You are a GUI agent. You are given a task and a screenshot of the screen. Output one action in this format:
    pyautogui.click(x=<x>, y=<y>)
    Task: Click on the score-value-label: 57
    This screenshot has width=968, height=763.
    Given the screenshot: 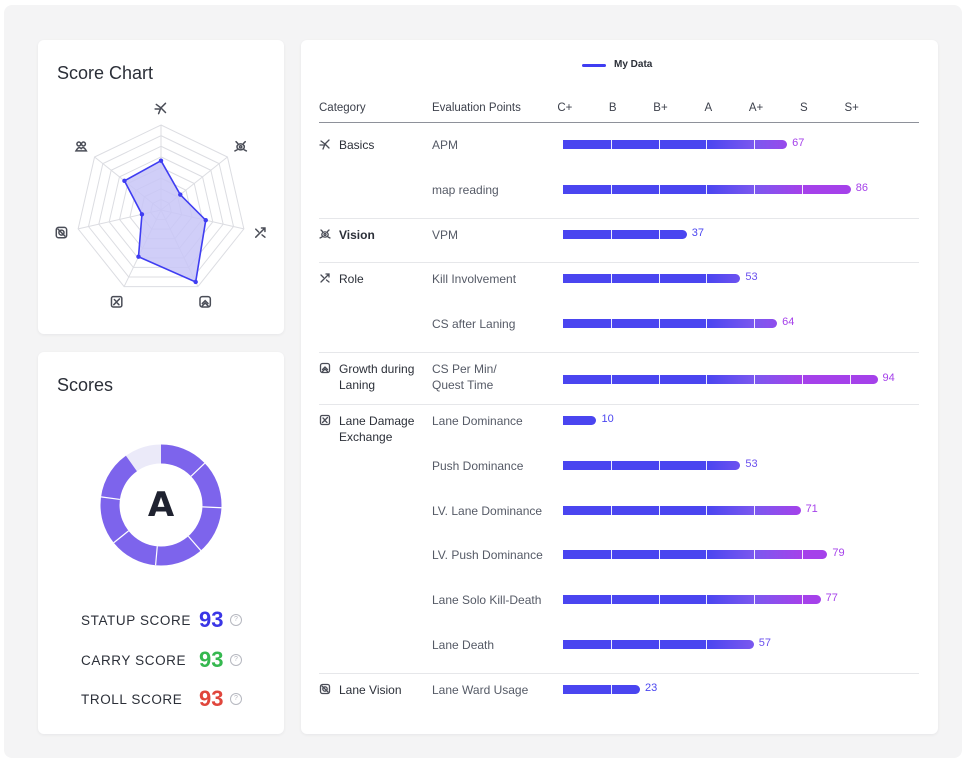 What is the action you would take?
    pyautogui.click(x=764, y=643)
    